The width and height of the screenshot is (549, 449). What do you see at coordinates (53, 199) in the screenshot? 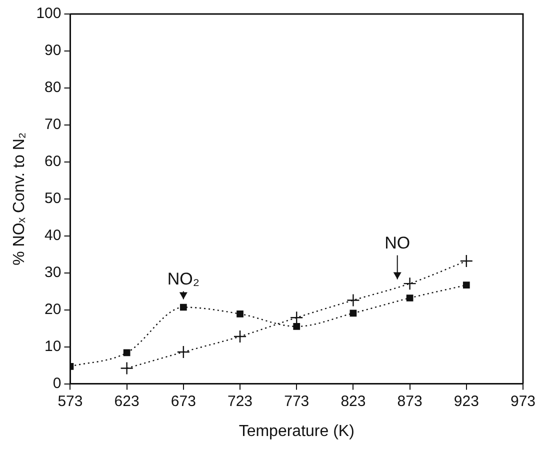
I see `y-tick-label: 50` at bounding box center [53, 199].